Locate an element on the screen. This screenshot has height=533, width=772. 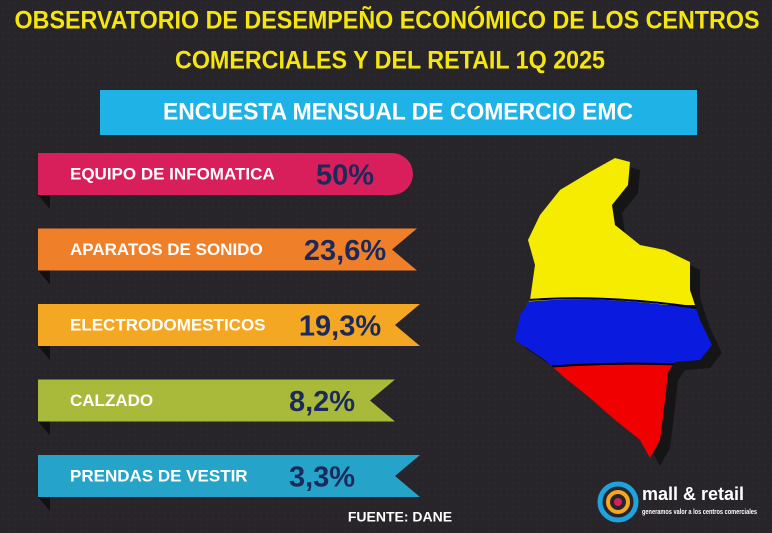
logo-name: mall & retail is located at coordinates (693, 494).